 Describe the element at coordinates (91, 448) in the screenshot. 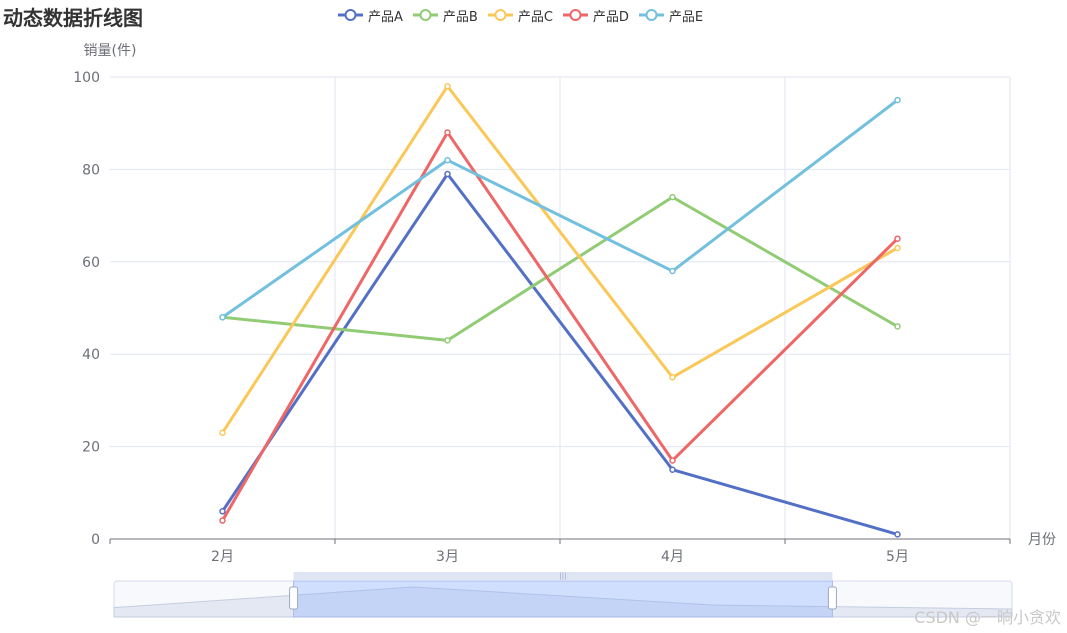

I see `y-tick-label: 20` at that location.